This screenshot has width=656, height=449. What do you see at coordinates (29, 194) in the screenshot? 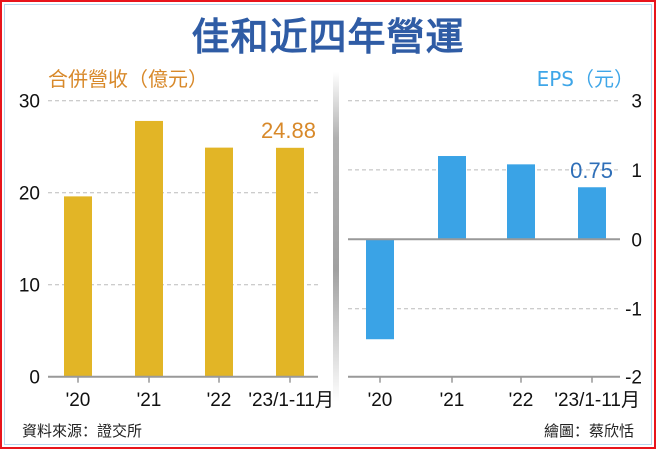
I see `y-tick-label: 20` at bounding box center [29, 194].